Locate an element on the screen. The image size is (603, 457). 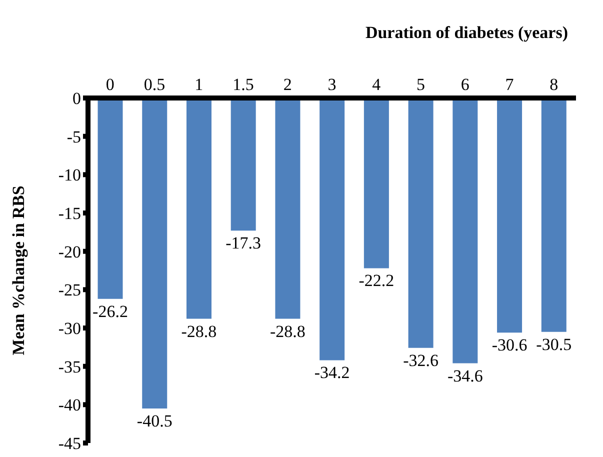
x-tick-label: 0 is located at coordinates (110, 84).